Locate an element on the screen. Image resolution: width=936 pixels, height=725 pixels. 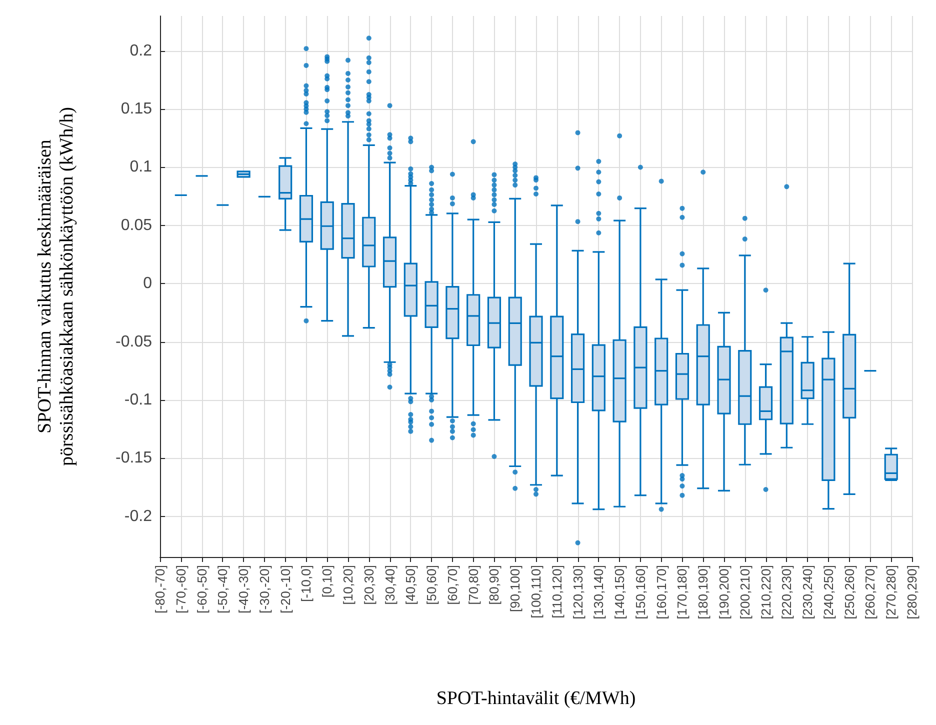
x-tick-label: [-20,-10] is located at coordinates (285, 589).